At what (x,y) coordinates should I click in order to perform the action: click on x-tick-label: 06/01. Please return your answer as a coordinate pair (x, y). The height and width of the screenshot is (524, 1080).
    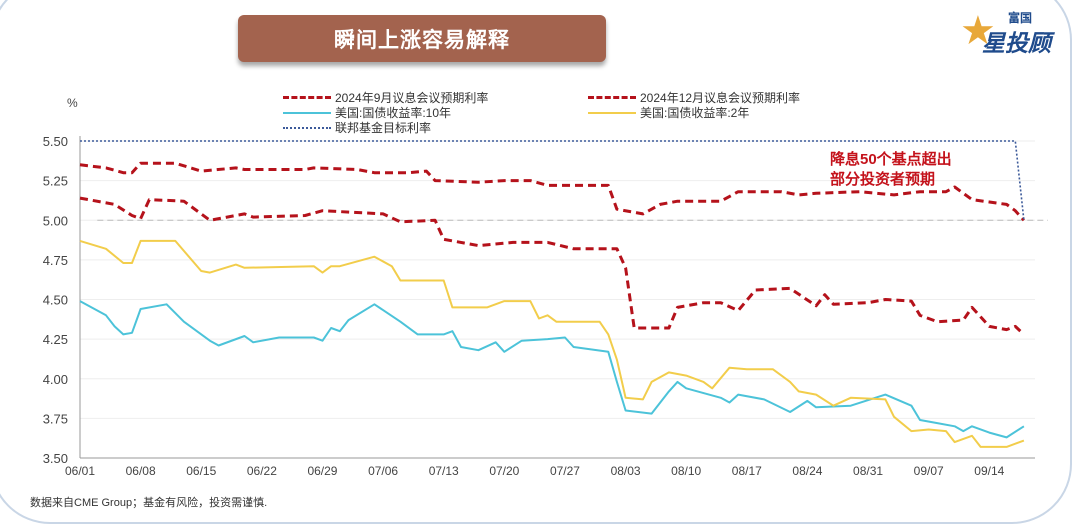
    Looking at the image, I should click on (80, 471).